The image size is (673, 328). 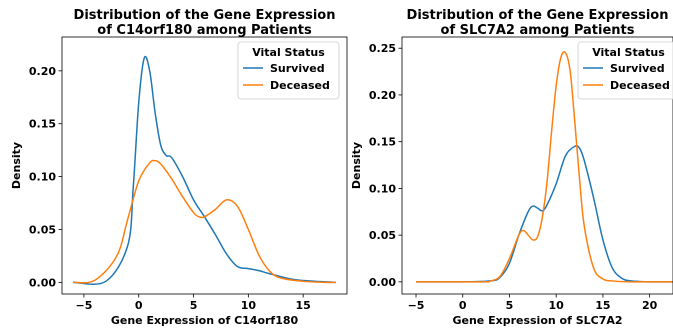 What do you see at coordinates (42, 282) in the screenshot?
I see `chart-1-ytick-label: 0.00` at bounding box center [42, 282].